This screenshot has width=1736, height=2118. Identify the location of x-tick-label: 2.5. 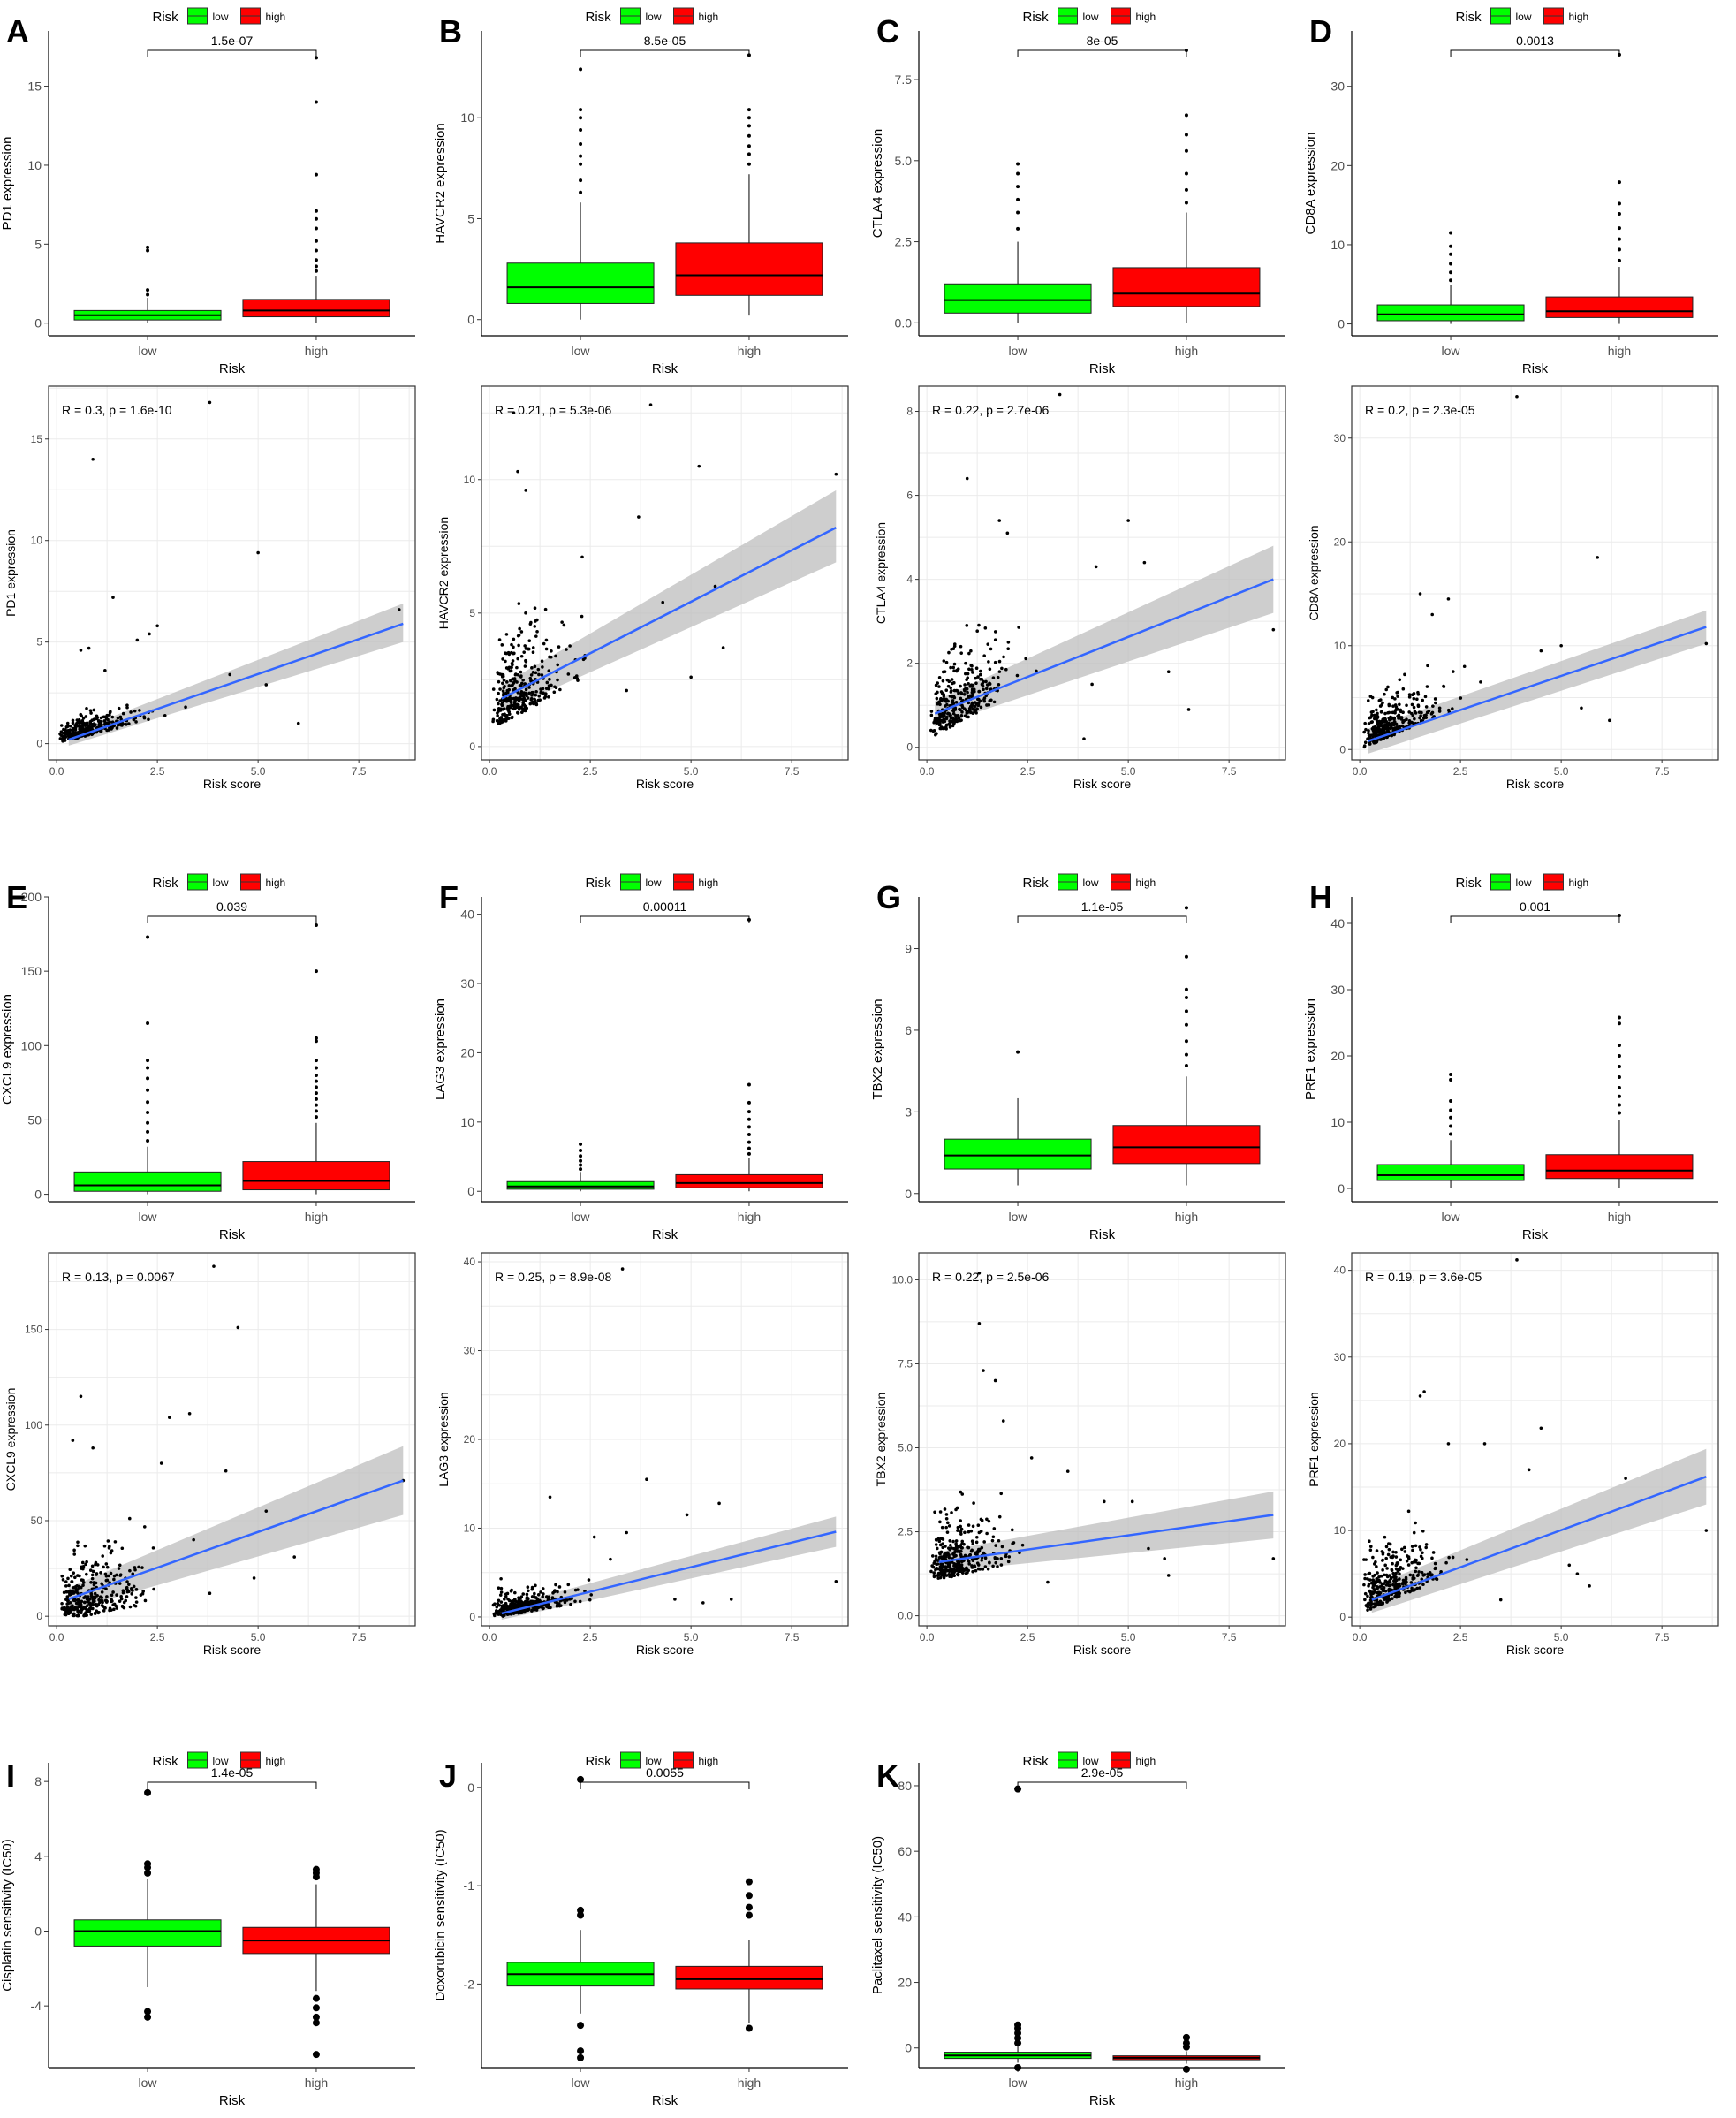
(1460, 1637).